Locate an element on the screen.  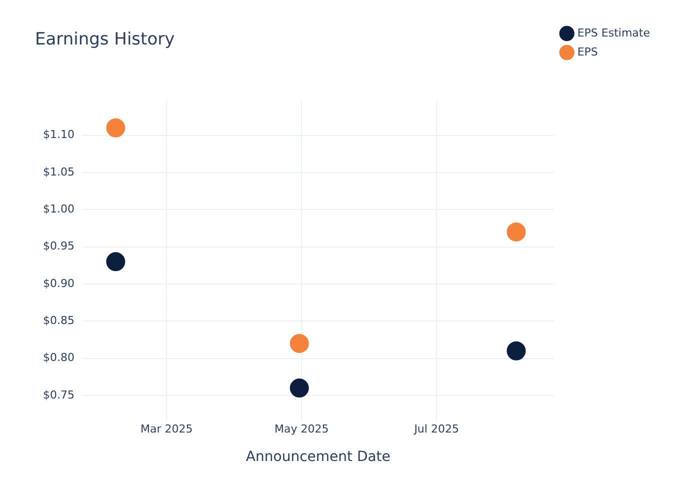
x-tick-label: Mar 2025 is located at coordinates (166, 429).